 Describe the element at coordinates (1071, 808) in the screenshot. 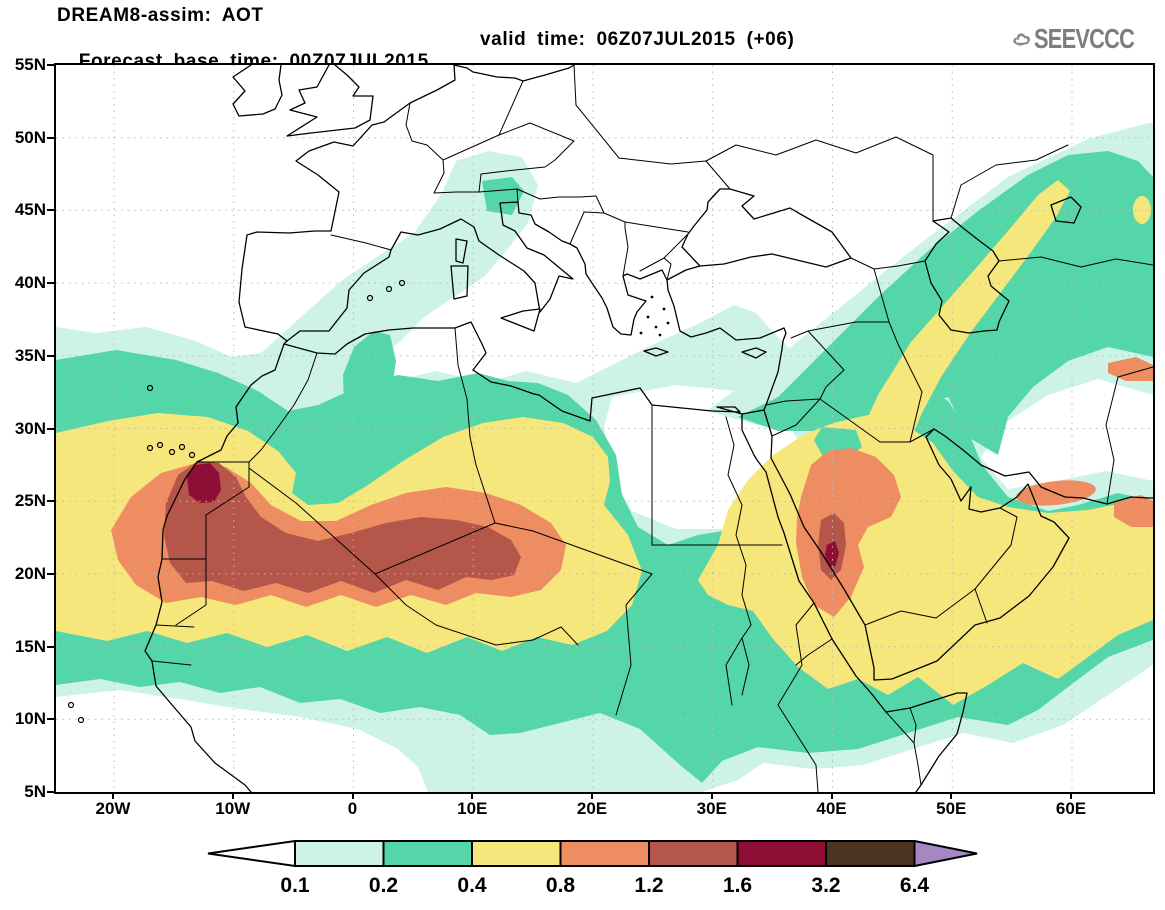

I see `lon-label-60E: 60E` at that location.